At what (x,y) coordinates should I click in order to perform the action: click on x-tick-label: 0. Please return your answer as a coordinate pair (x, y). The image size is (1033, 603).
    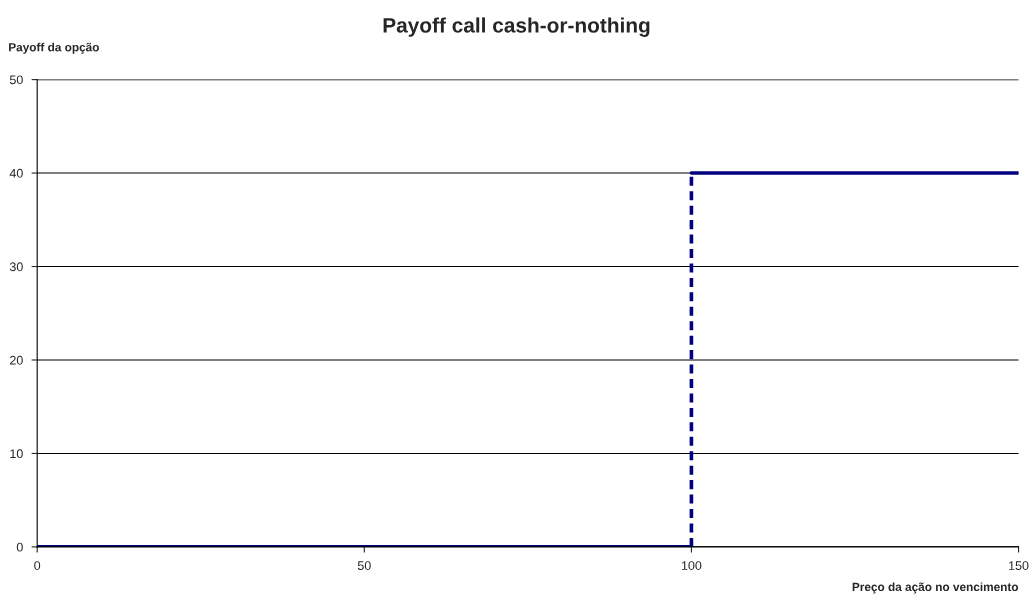
    Looking at the image, I should click on (37, 565).